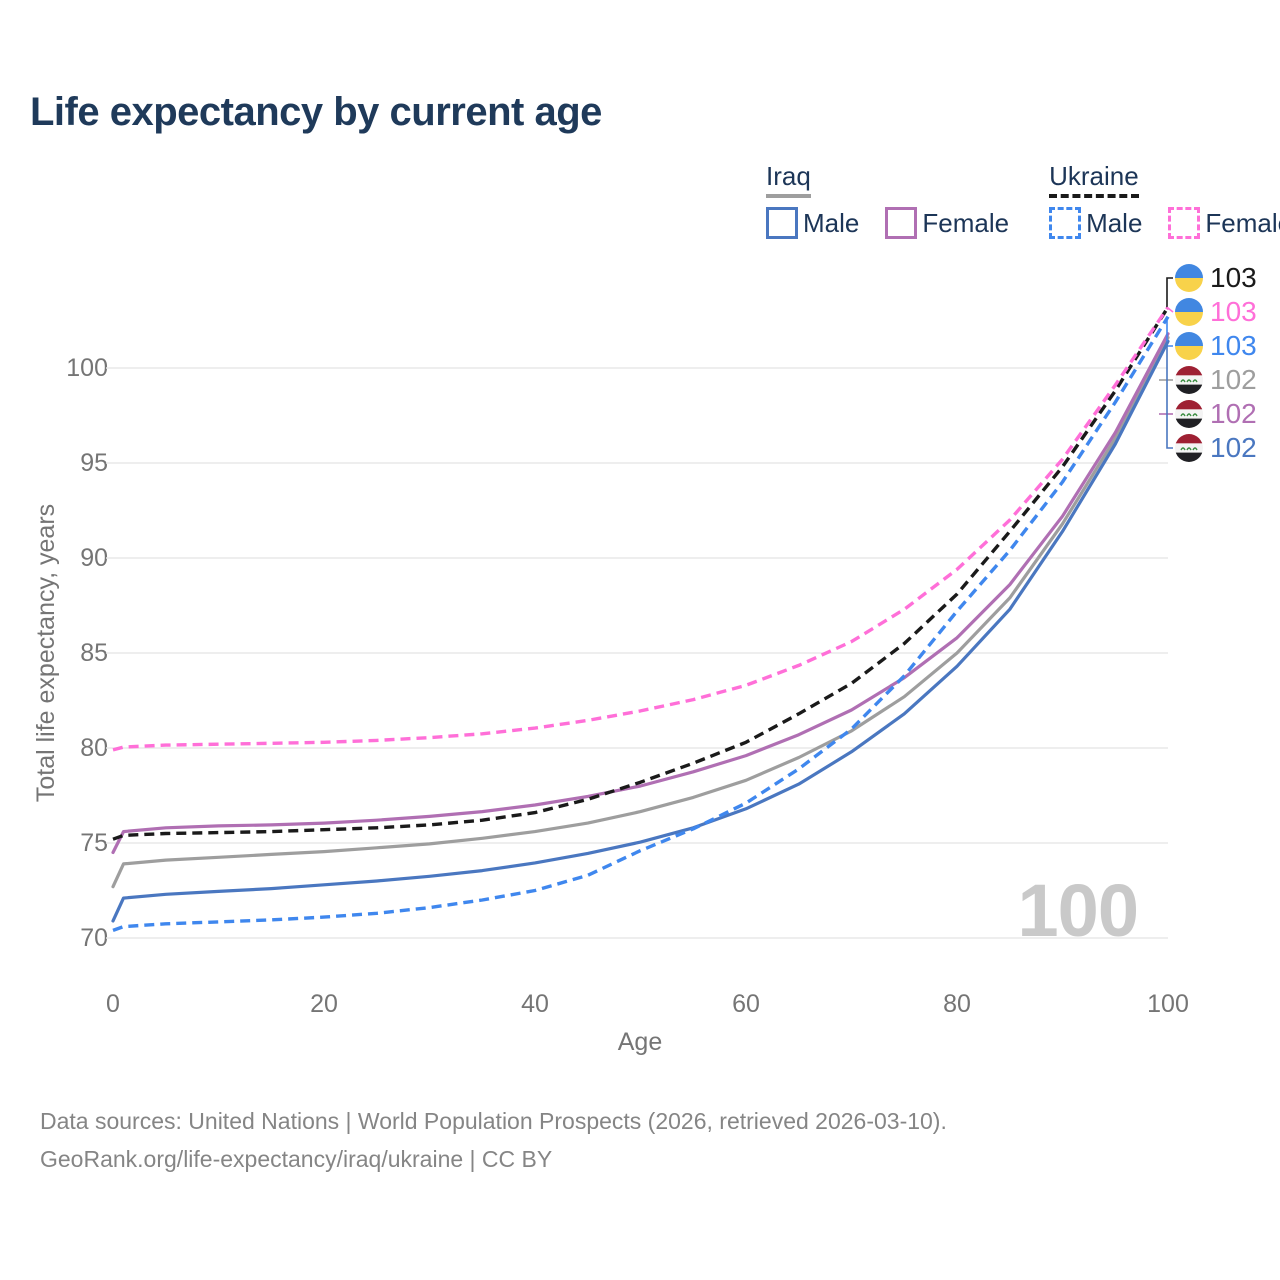 Image resolution: width=1280 pixels, height=1280 pixels. Describe the element at coordinates (94, 463) in the screenshot. I see `y-tick-label-95: 95` at that location.